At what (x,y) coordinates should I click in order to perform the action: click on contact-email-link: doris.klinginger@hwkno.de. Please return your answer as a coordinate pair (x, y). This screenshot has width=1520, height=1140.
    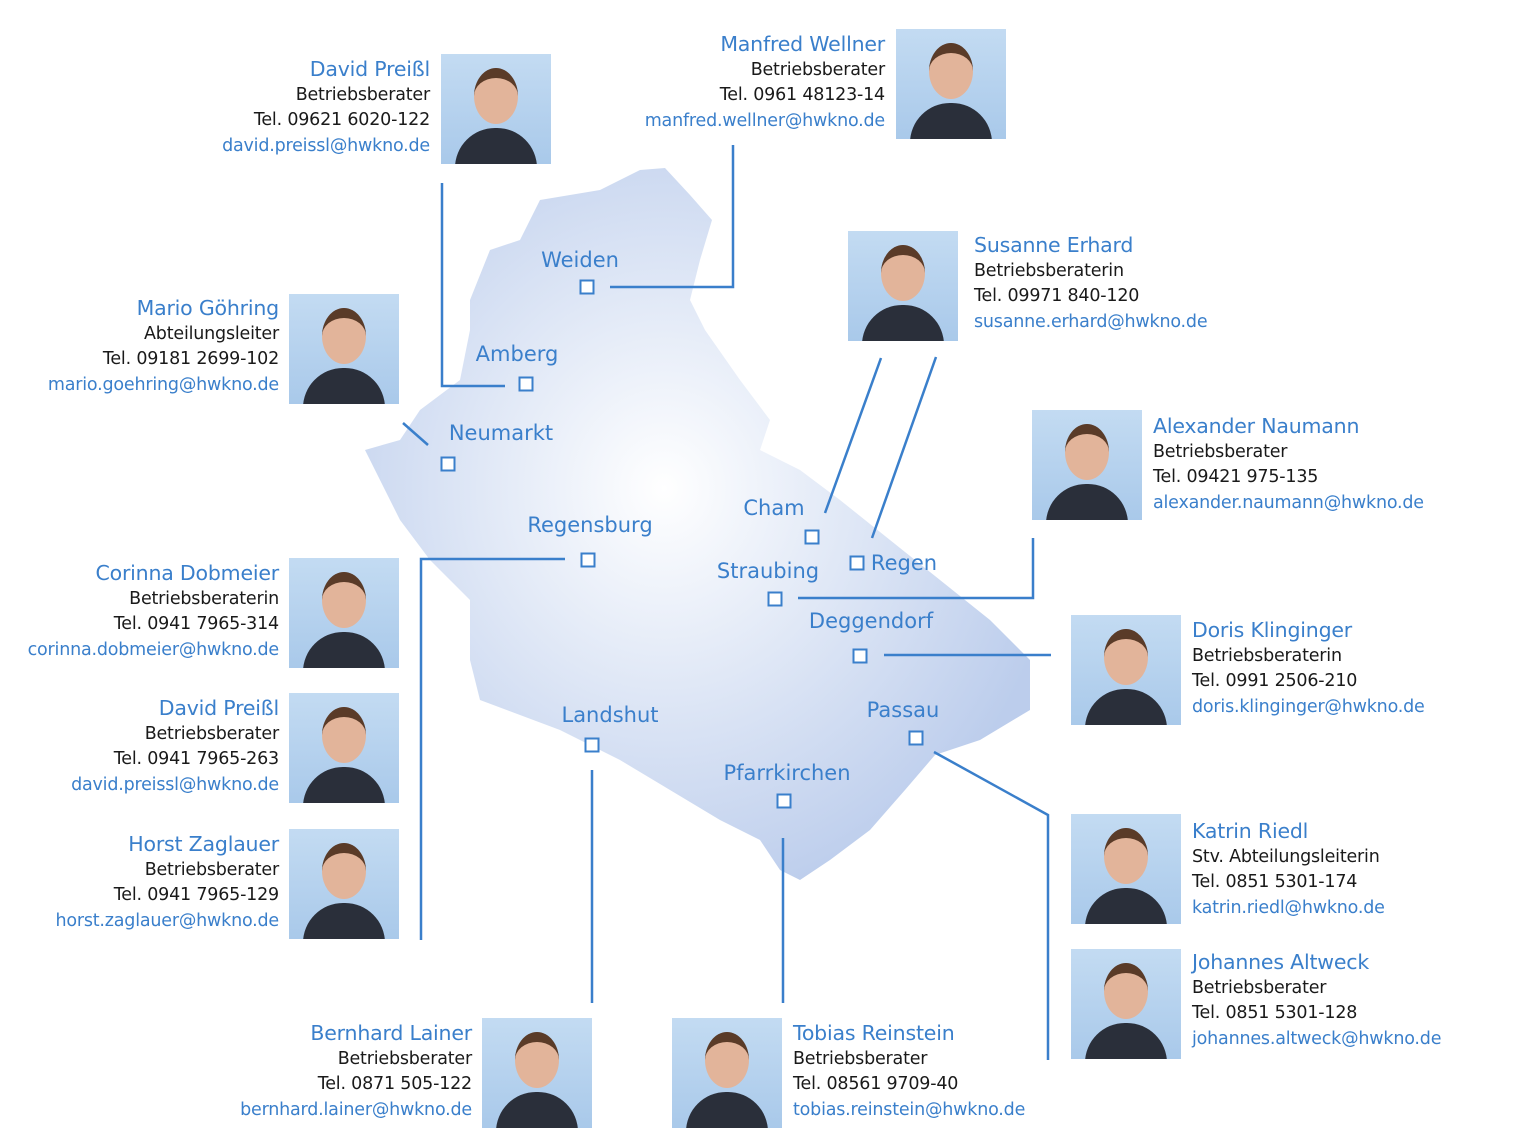
    Looking at the image, I should click on (1308, 706).